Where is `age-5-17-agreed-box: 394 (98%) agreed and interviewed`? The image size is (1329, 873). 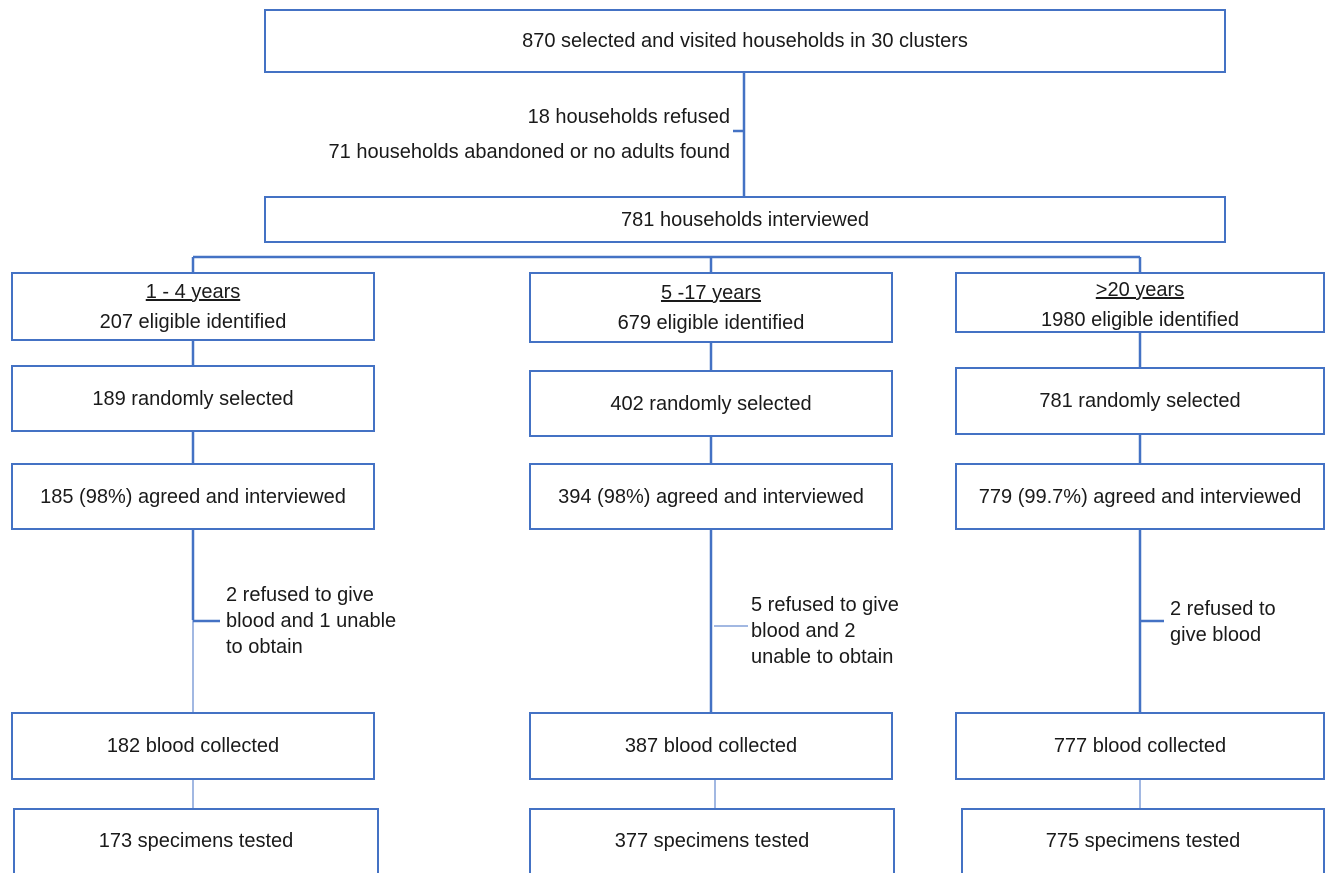 age-5-17-agreed-box: 394 (98%) agreed and interviewed is located at coordinates (711, 496).